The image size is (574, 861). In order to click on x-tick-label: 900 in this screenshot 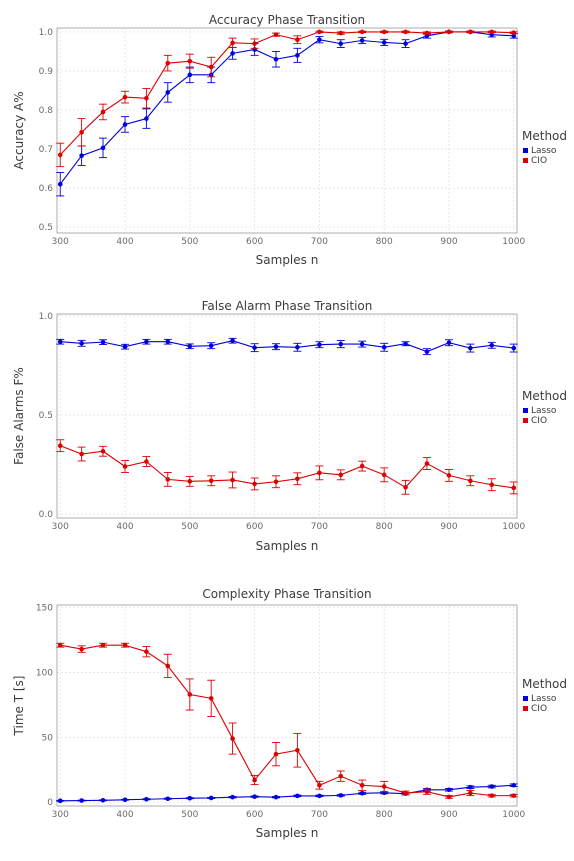, I will do `click(448, 815)`.